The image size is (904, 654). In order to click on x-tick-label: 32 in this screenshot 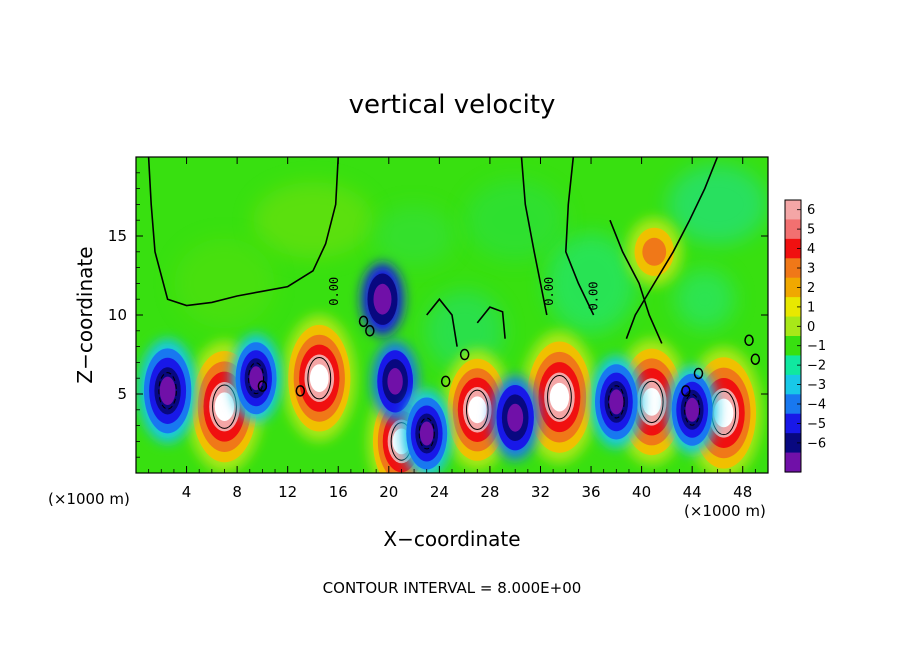, I will do `click(540, 492)`.